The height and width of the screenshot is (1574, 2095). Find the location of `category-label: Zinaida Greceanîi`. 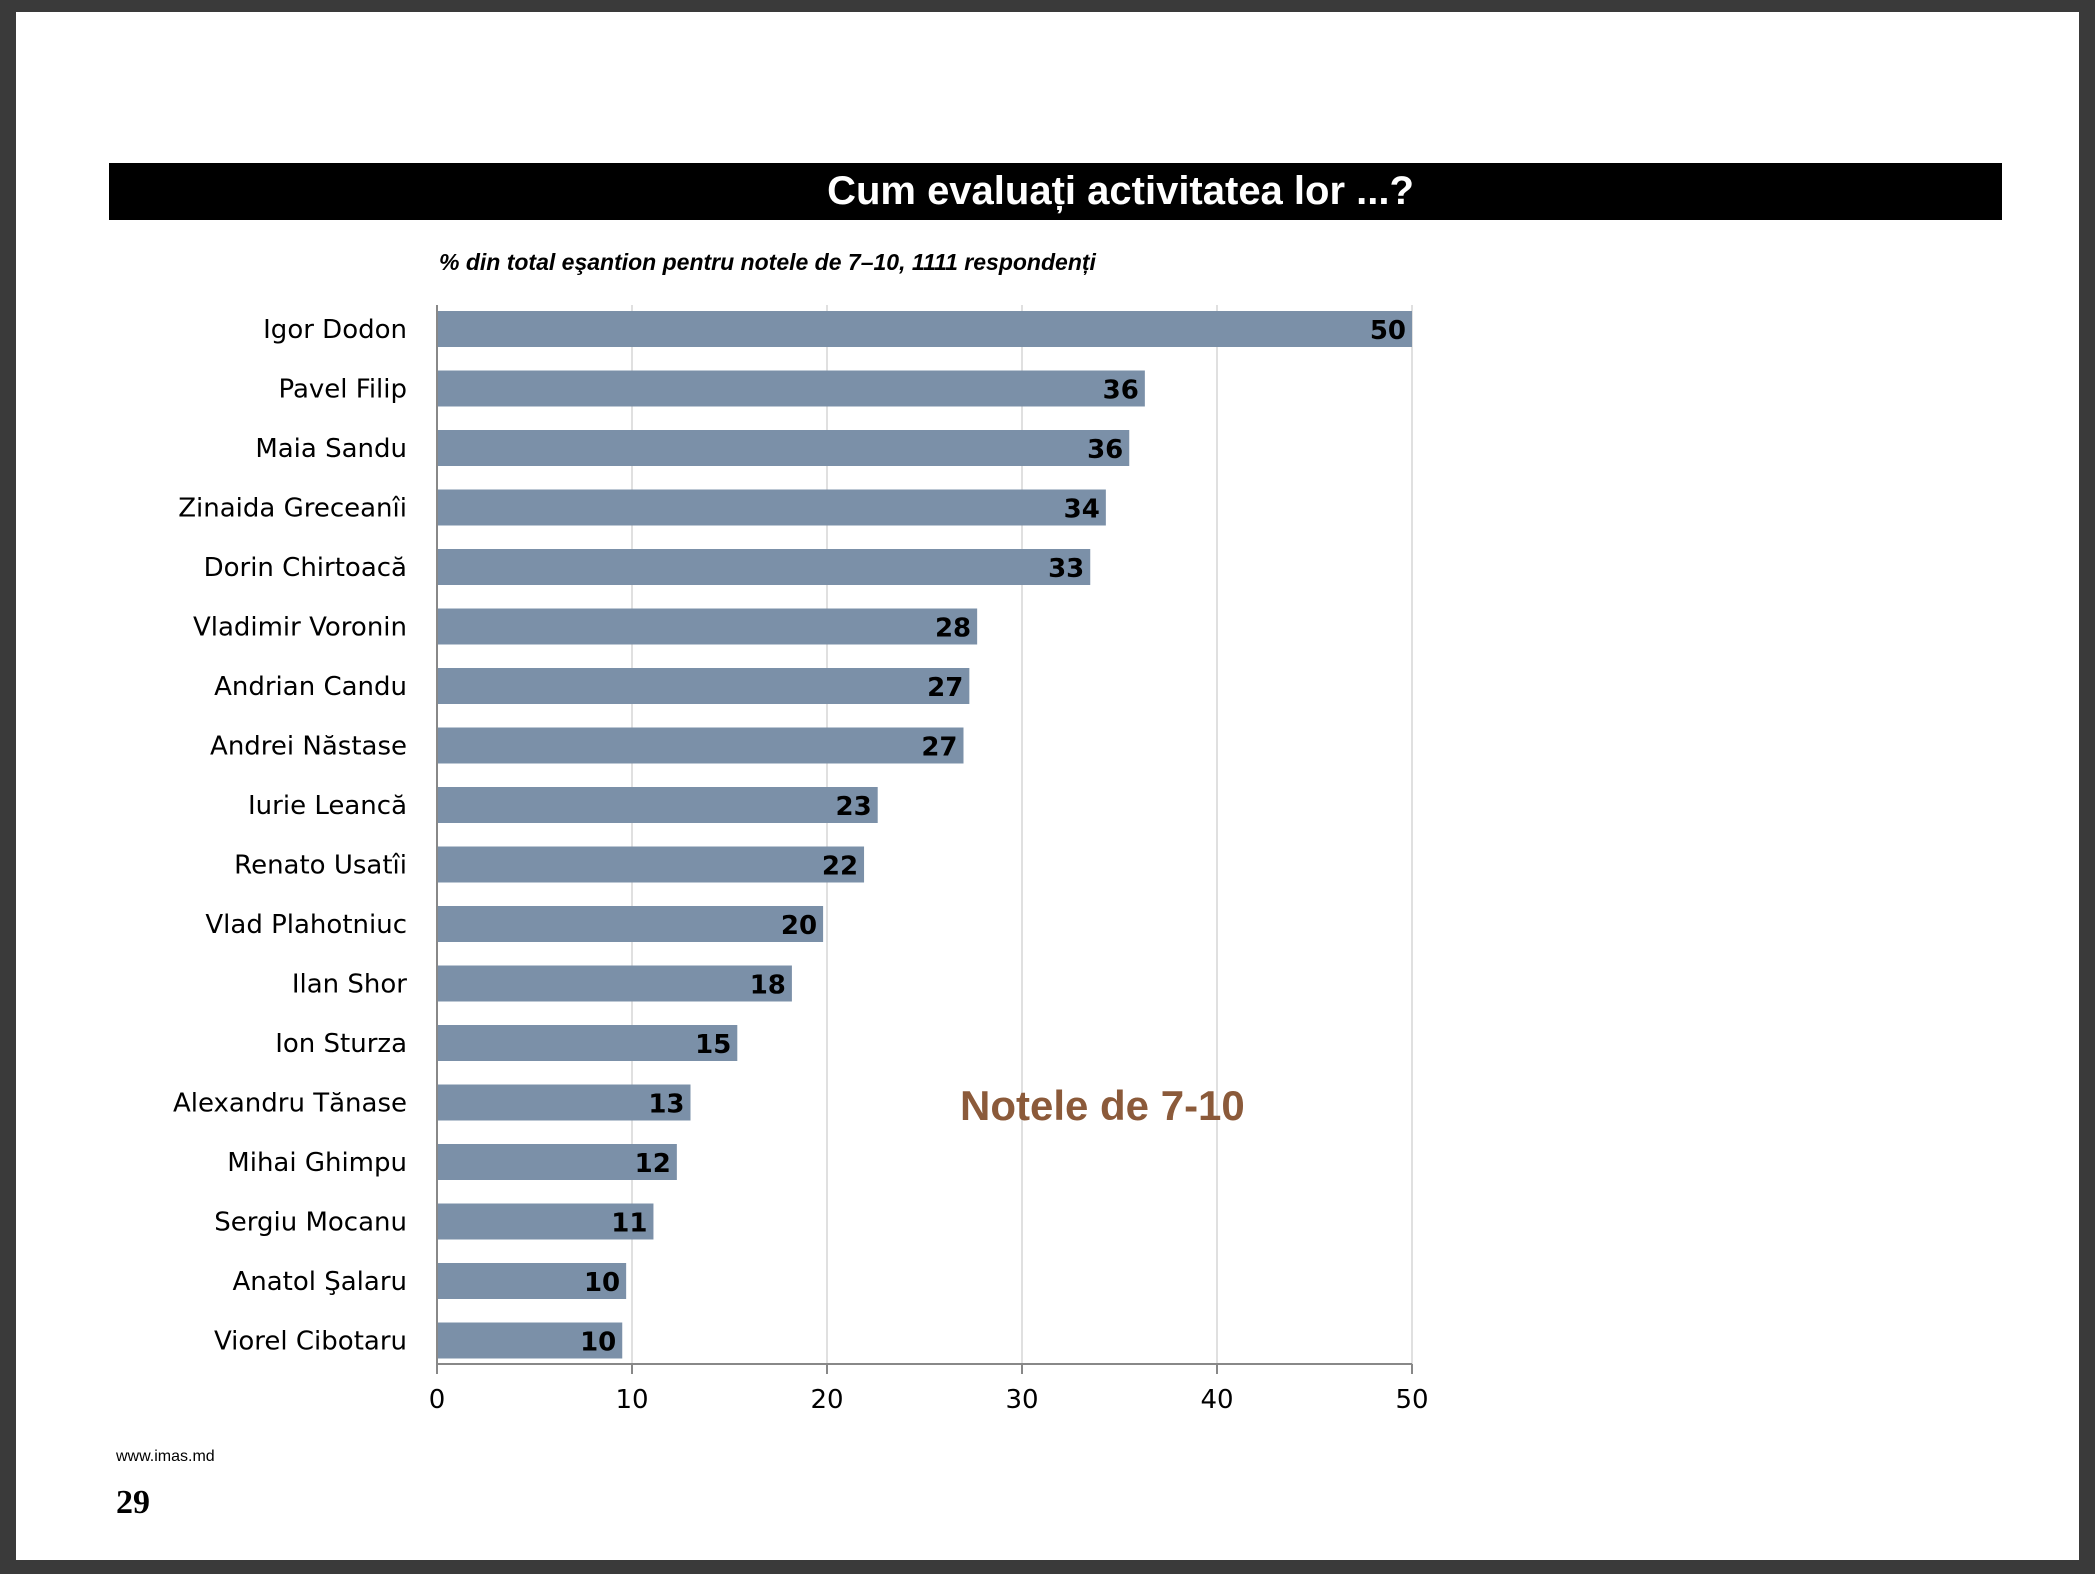

category-label: Zinaida Greceanîi is located at coordinates (292, 509).